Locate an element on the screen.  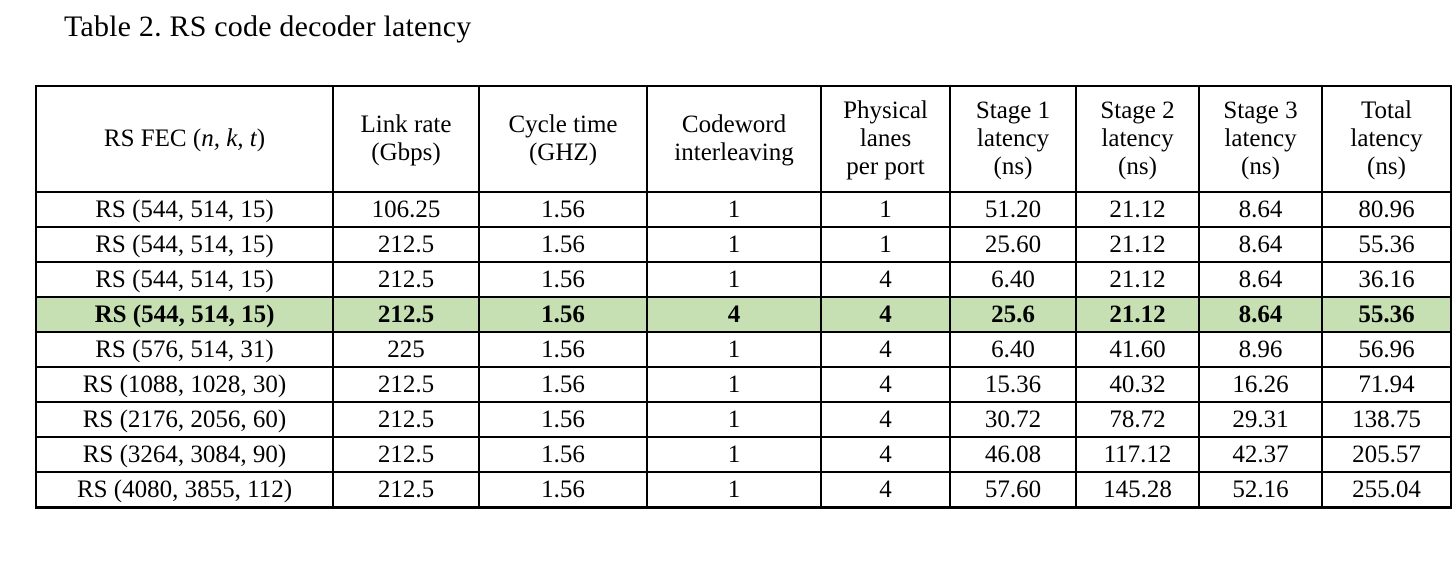
cell-stage1-latency: 30.72 is located at coordinates (1013, 419).